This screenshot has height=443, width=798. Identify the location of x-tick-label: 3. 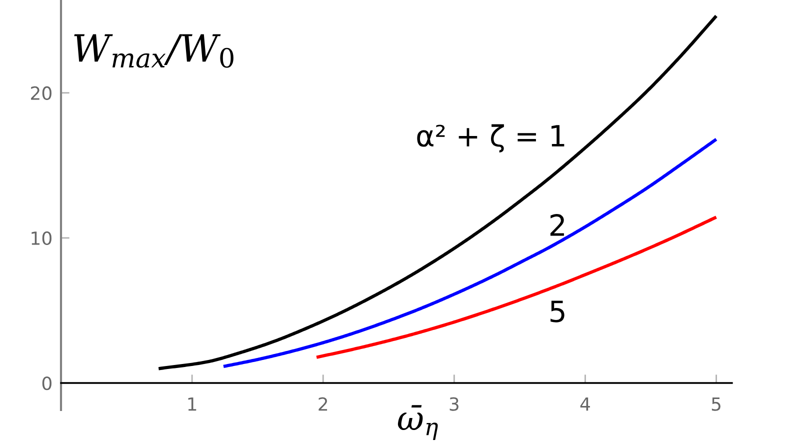
(454, 404).